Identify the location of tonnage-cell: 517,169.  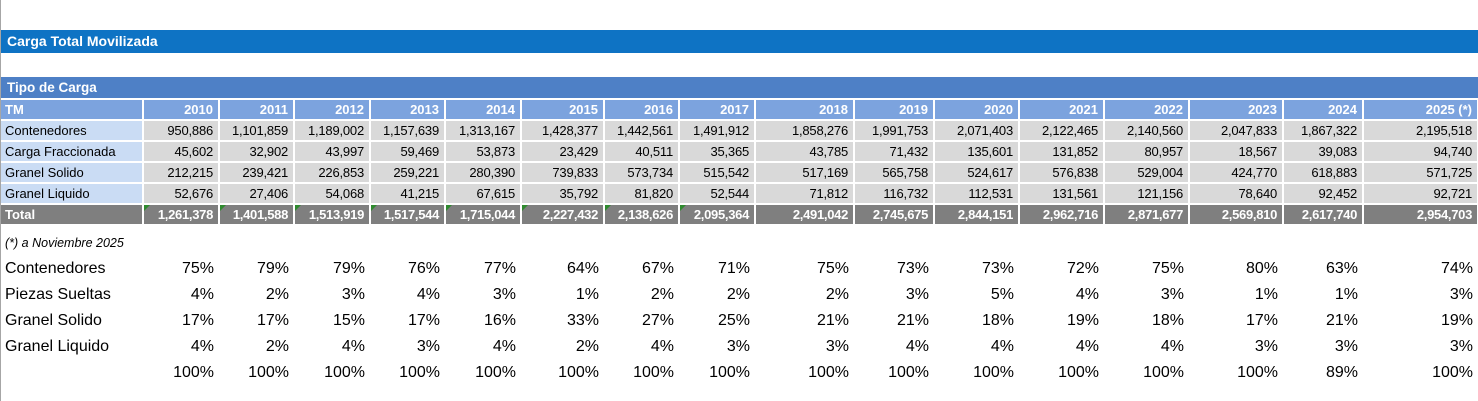
(805, 173).